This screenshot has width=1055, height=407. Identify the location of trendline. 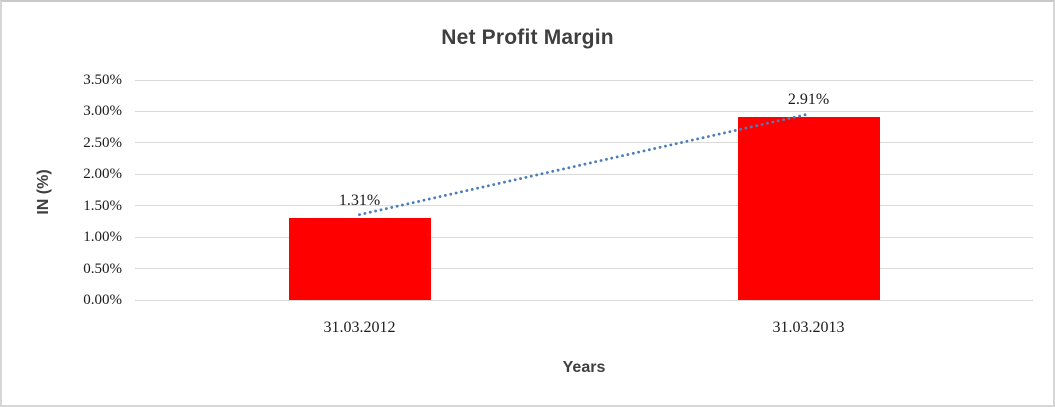
(584, 164).